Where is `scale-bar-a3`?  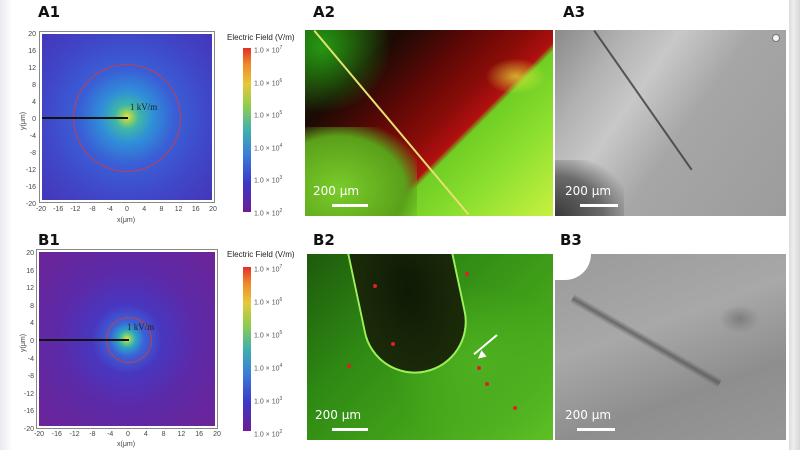 scale-bar-a3 is located at coordinates (599, 205).